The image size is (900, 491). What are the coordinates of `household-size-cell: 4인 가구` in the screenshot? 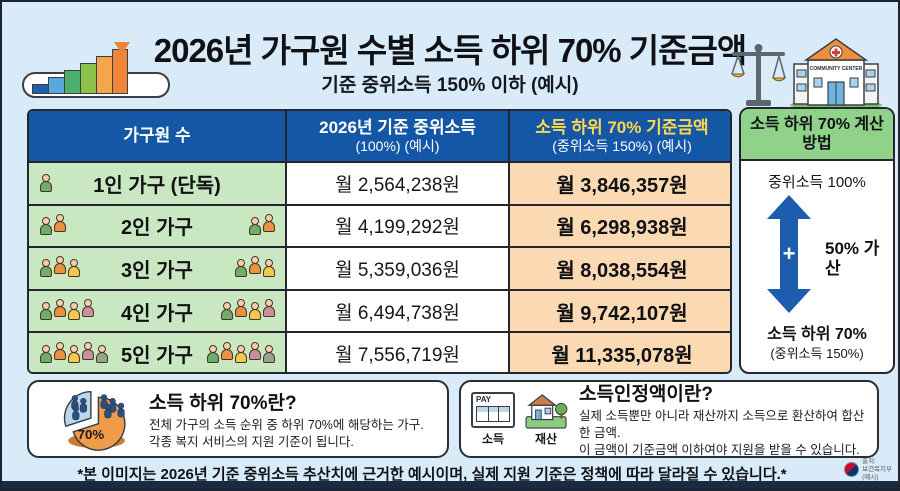 It's located at (158, 312).